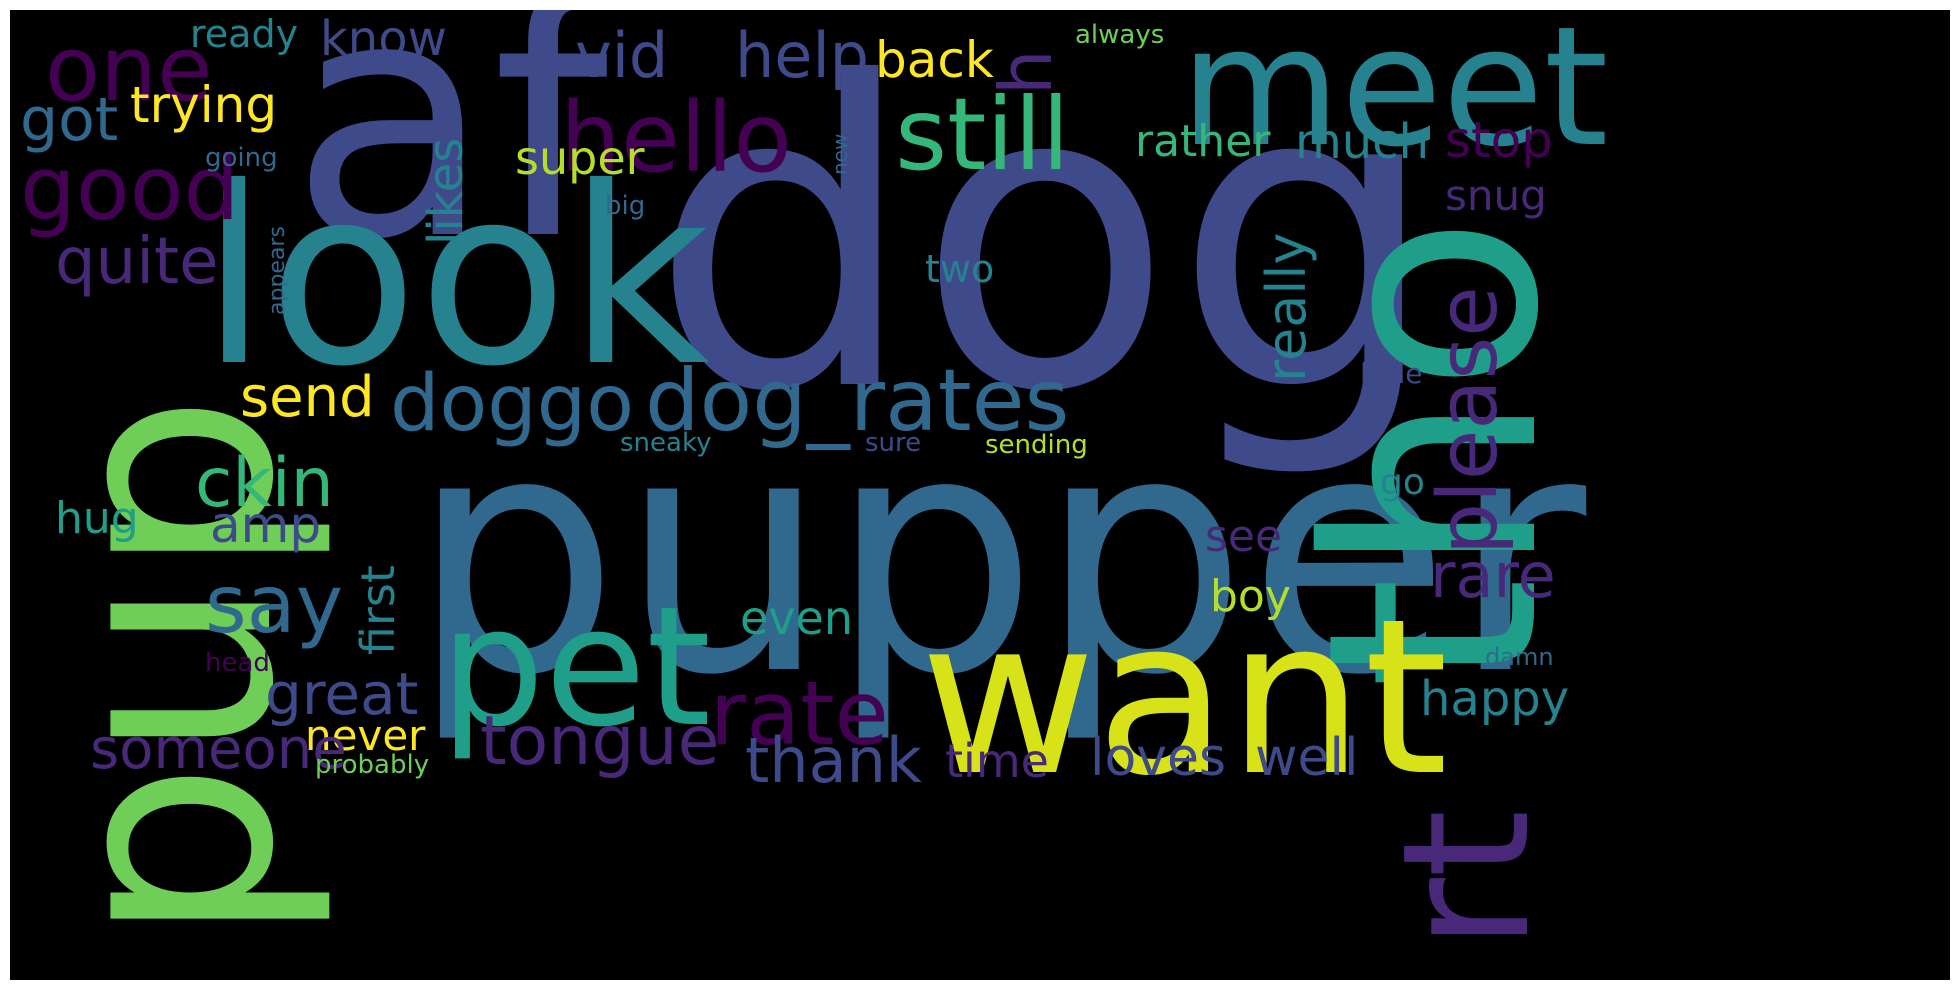 This screenshot has height=988, width=1957. Describe the element at coordinates (129, 69) in the screenshot. I see `word-one: one` at that location.